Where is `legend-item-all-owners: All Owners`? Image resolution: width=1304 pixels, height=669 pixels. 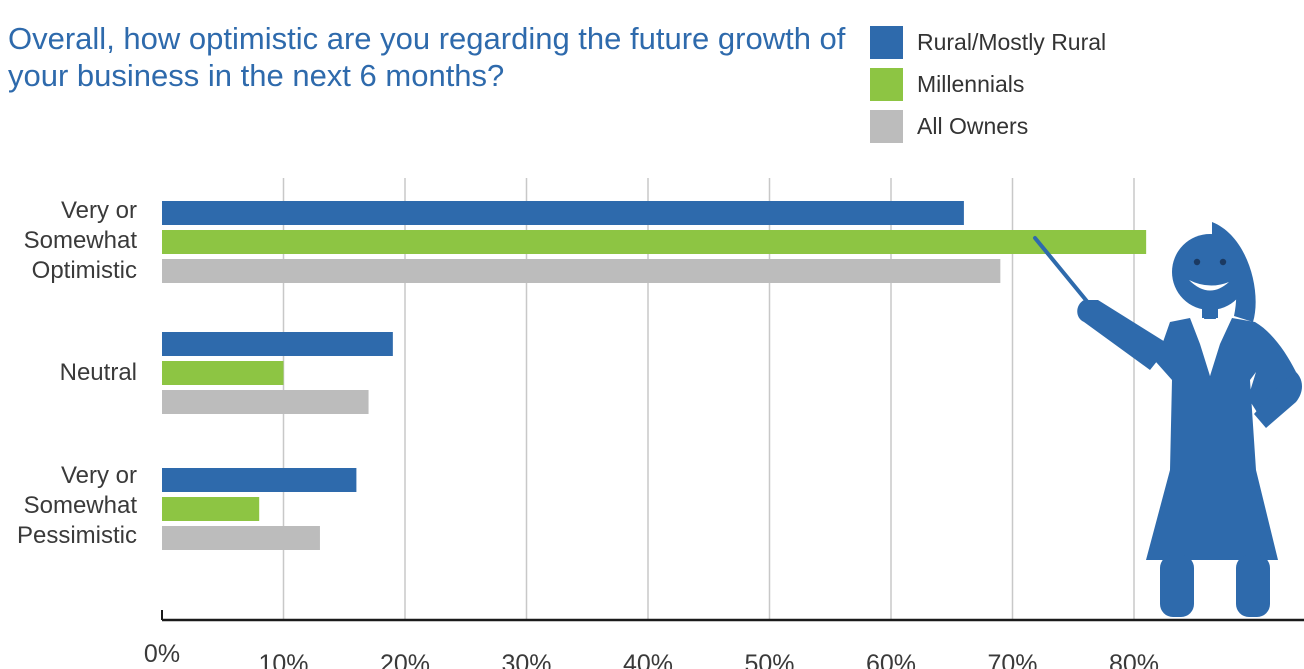
legend-item-all-owners: All Owners is located at coordinates (988, 126).